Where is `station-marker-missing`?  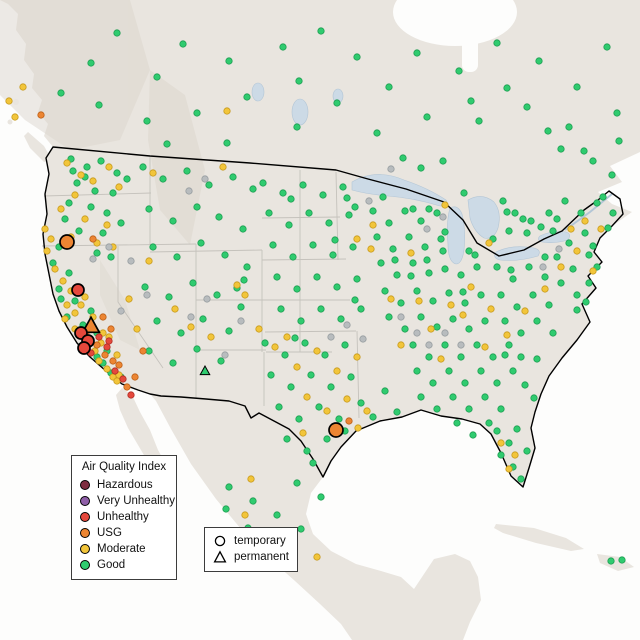
station-marker-missing is located at coordinates (559, 249).